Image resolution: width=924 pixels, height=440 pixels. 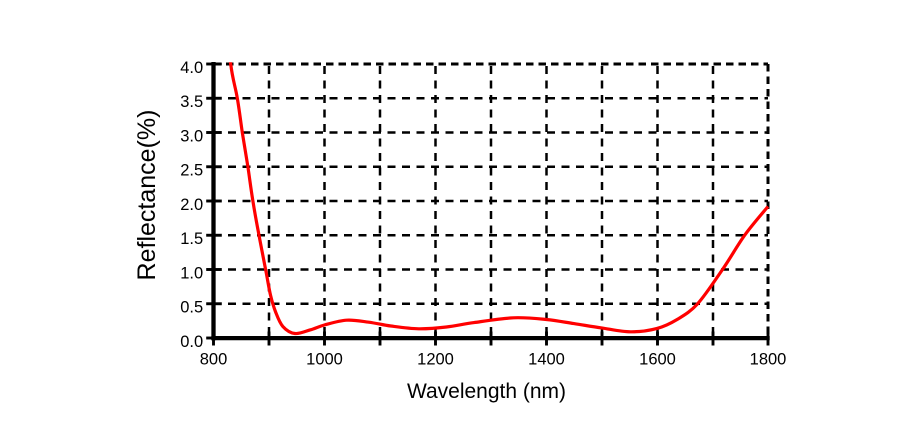 I want to click on svg-text: 1600, so click(x=657, y=360).